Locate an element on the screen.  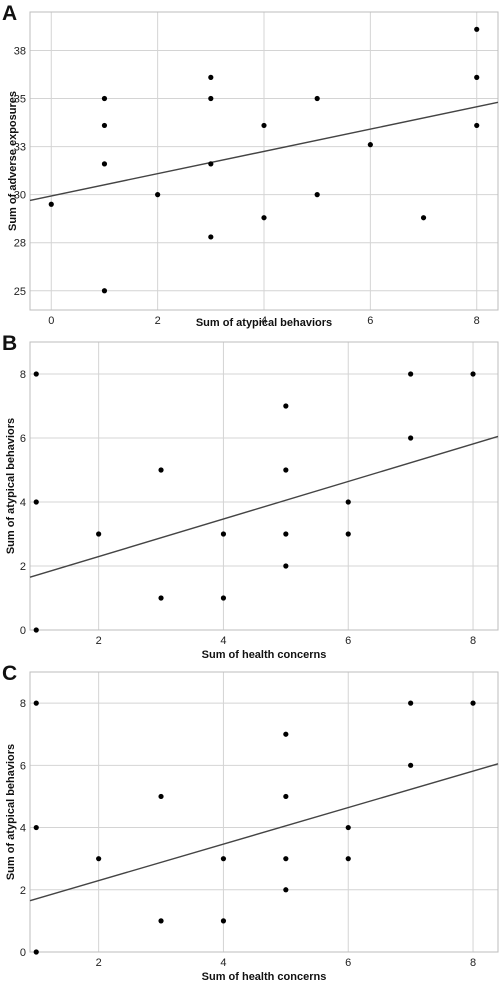
y-tick-label: 30 is located at coordinates (20, 196).